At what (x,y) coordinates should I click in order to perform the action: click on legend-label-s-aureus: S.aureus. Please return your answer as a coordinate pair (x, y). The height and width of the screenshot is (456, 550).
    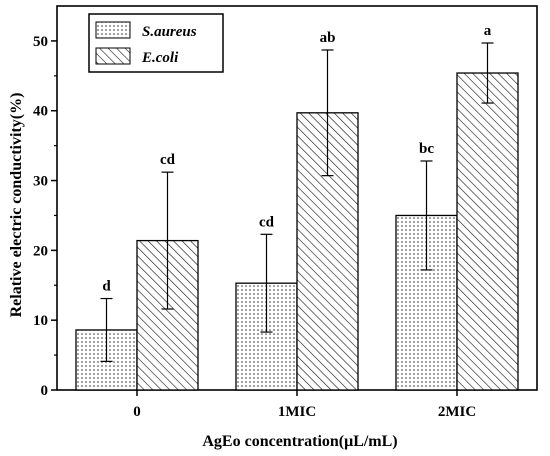
    Looking at the image, I should click on (169, 32).